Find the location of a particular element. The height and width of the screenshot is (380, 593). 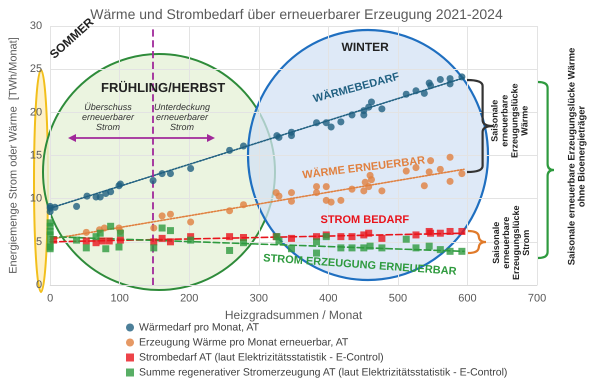

y-tick-label: 25 is located at coordinates (36, 69).